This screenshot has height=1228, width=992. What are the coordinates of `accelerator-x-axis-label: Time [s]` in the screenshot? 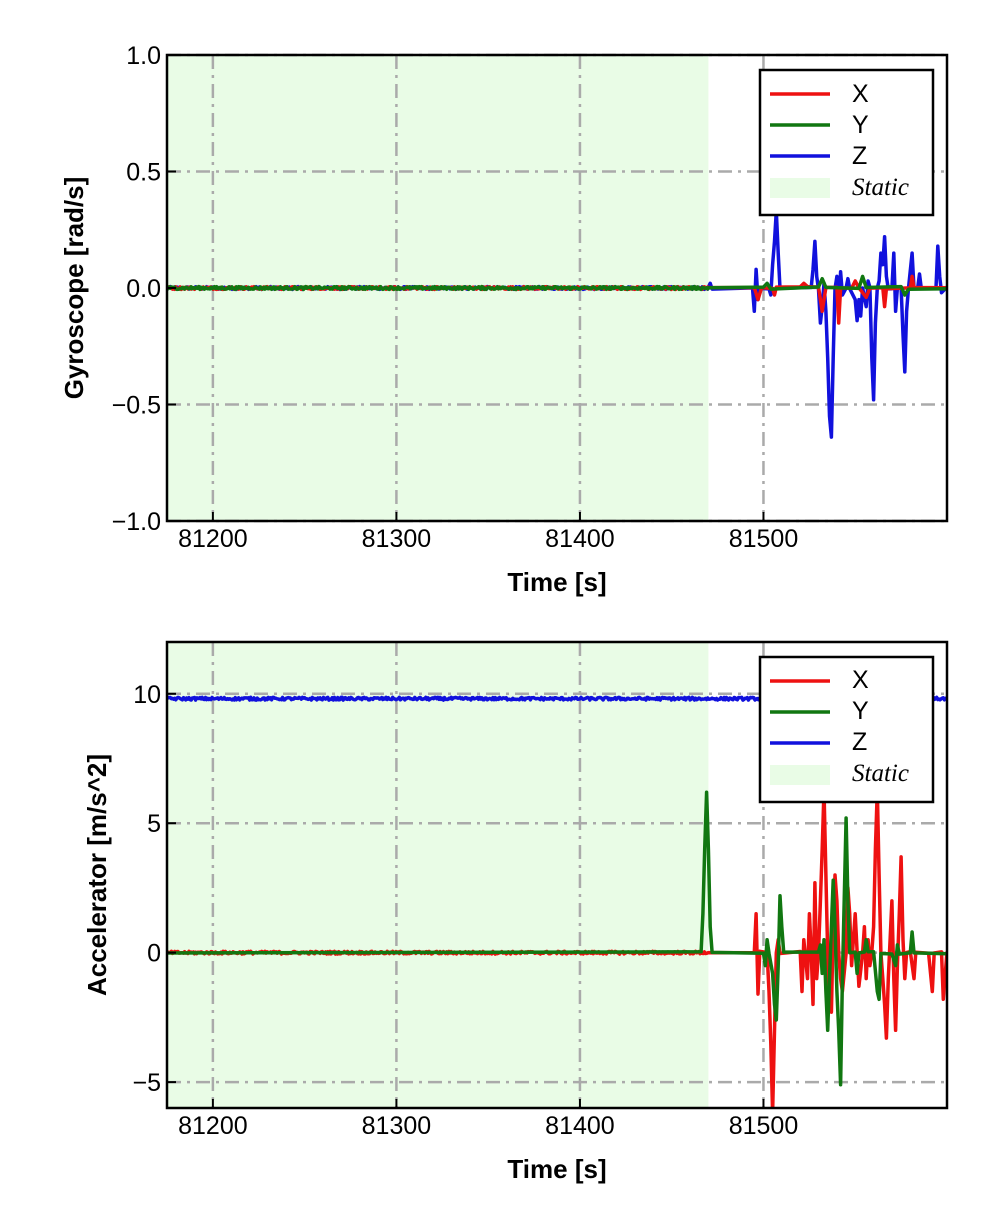 It's located at (556, 1169).